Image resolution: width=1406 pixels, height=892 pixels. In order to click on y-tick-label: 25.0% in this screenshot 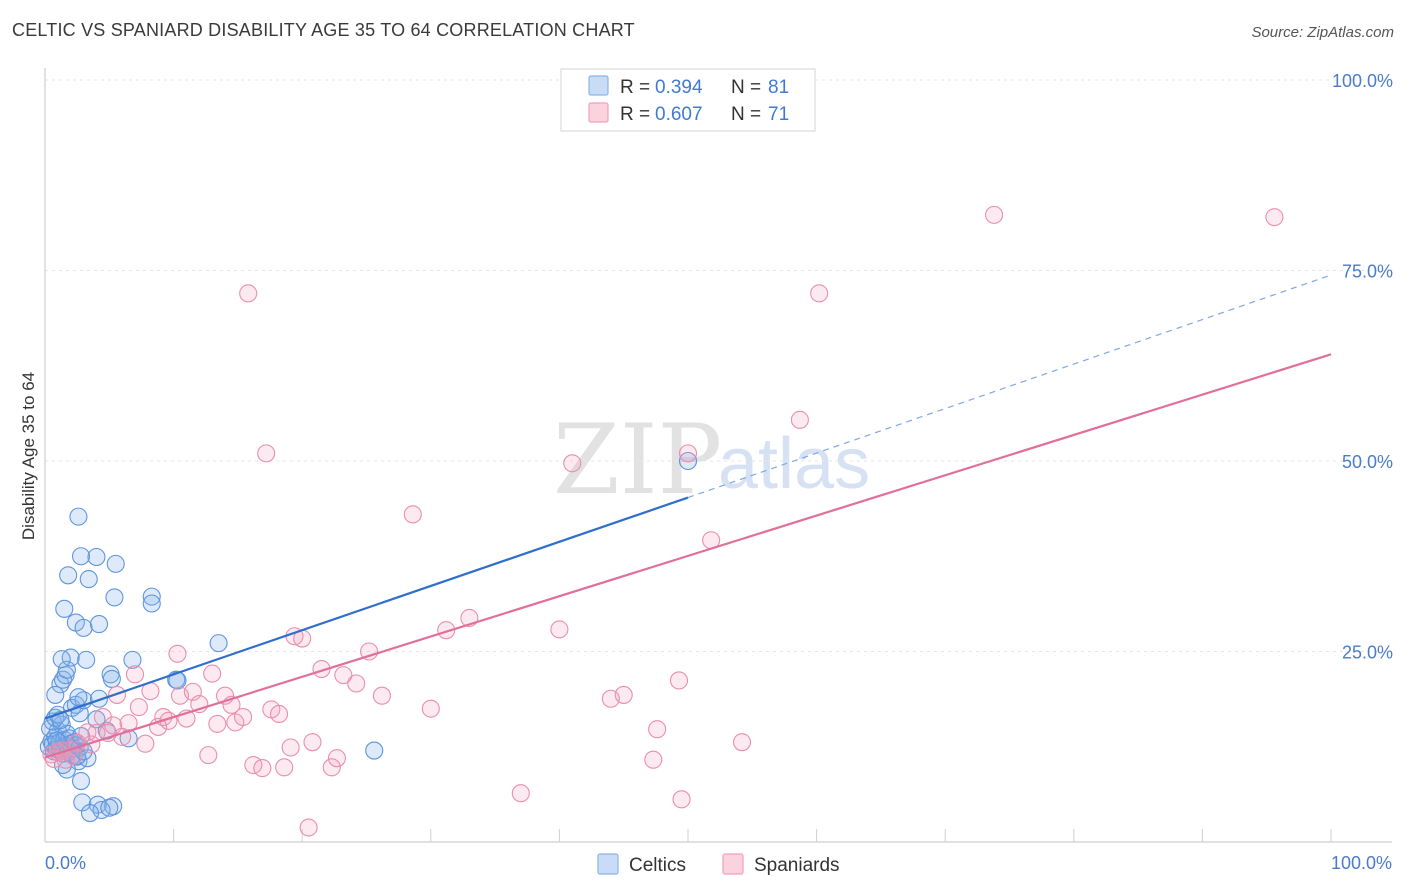, I will do `click(1367, 653)`.